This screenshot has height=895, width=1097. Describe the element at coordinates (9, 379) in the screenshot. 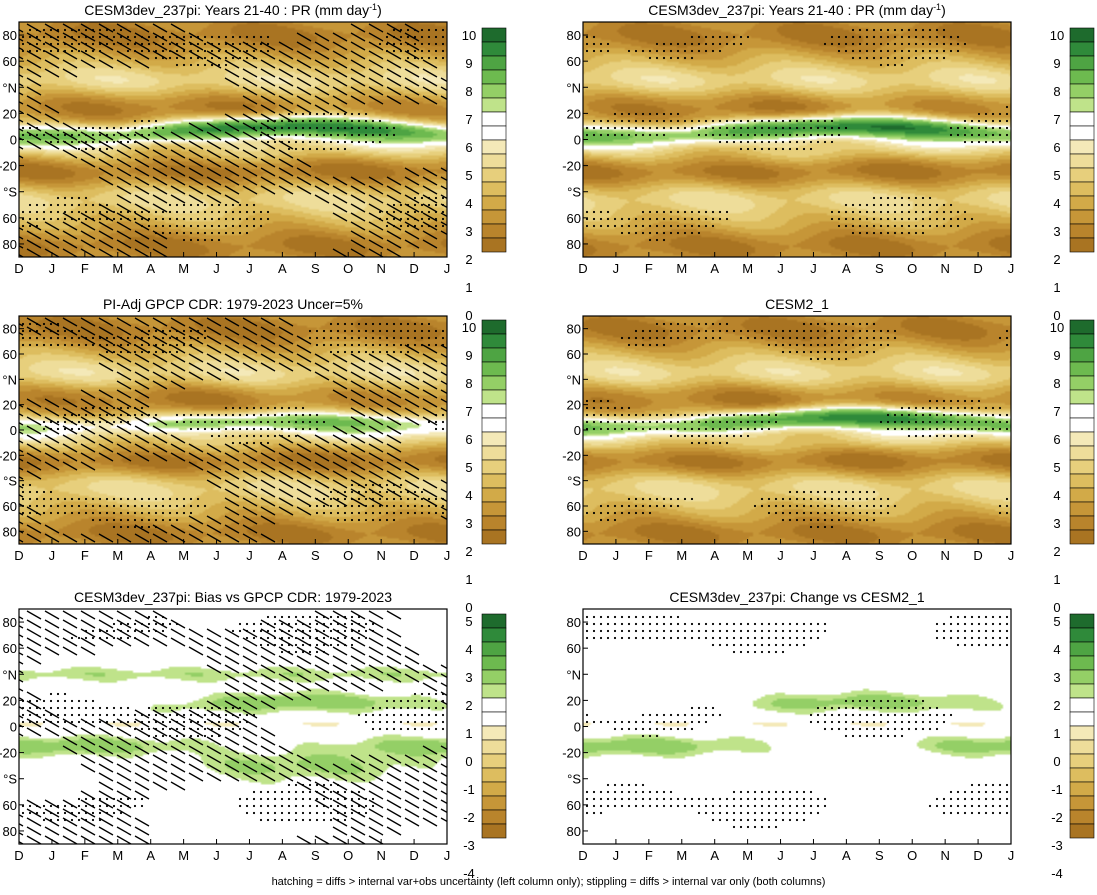

I see `y-tick-label: °N` at that location.